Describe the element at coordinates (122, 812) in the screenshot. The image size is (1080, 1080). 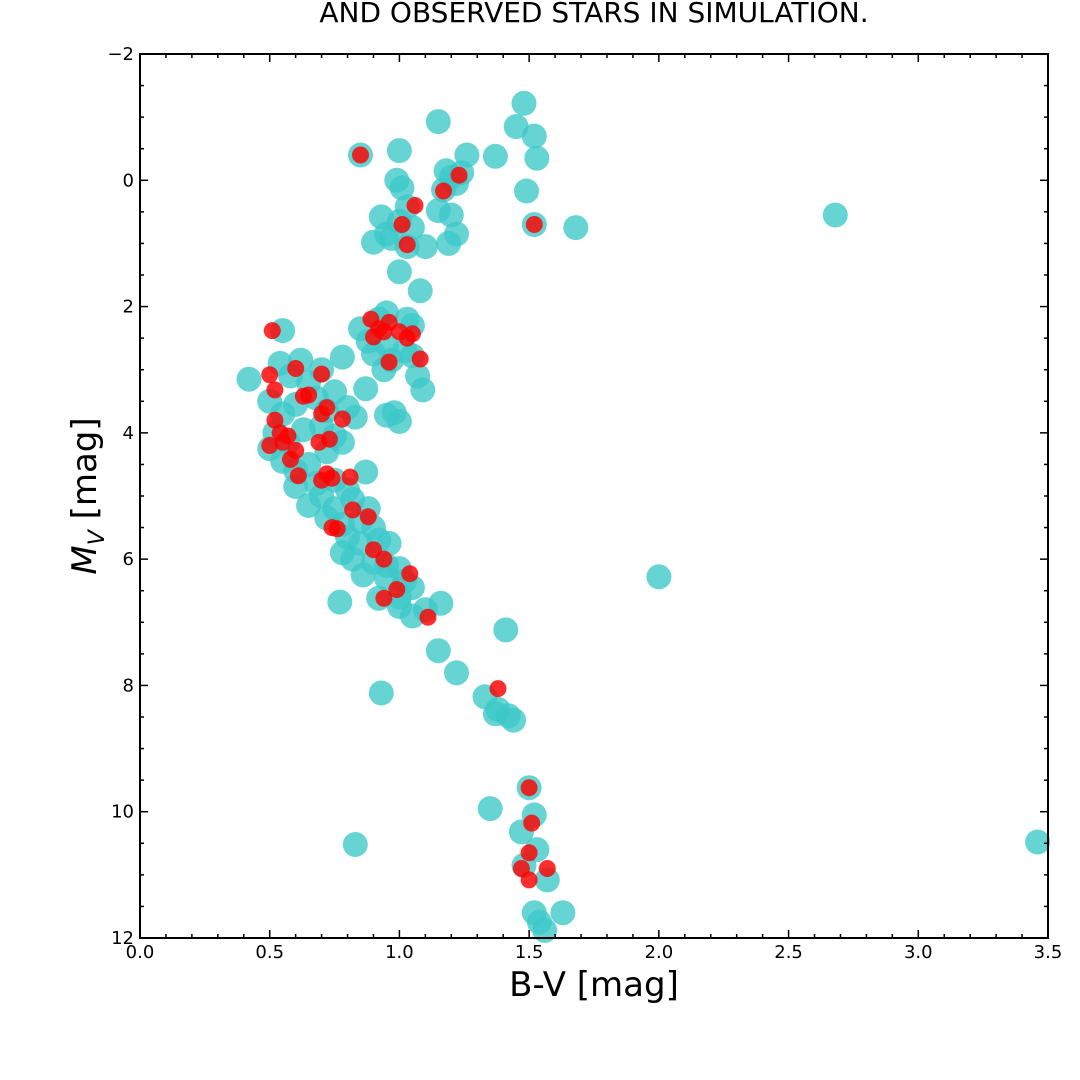
I see `y-tick-label: 10` at that location.